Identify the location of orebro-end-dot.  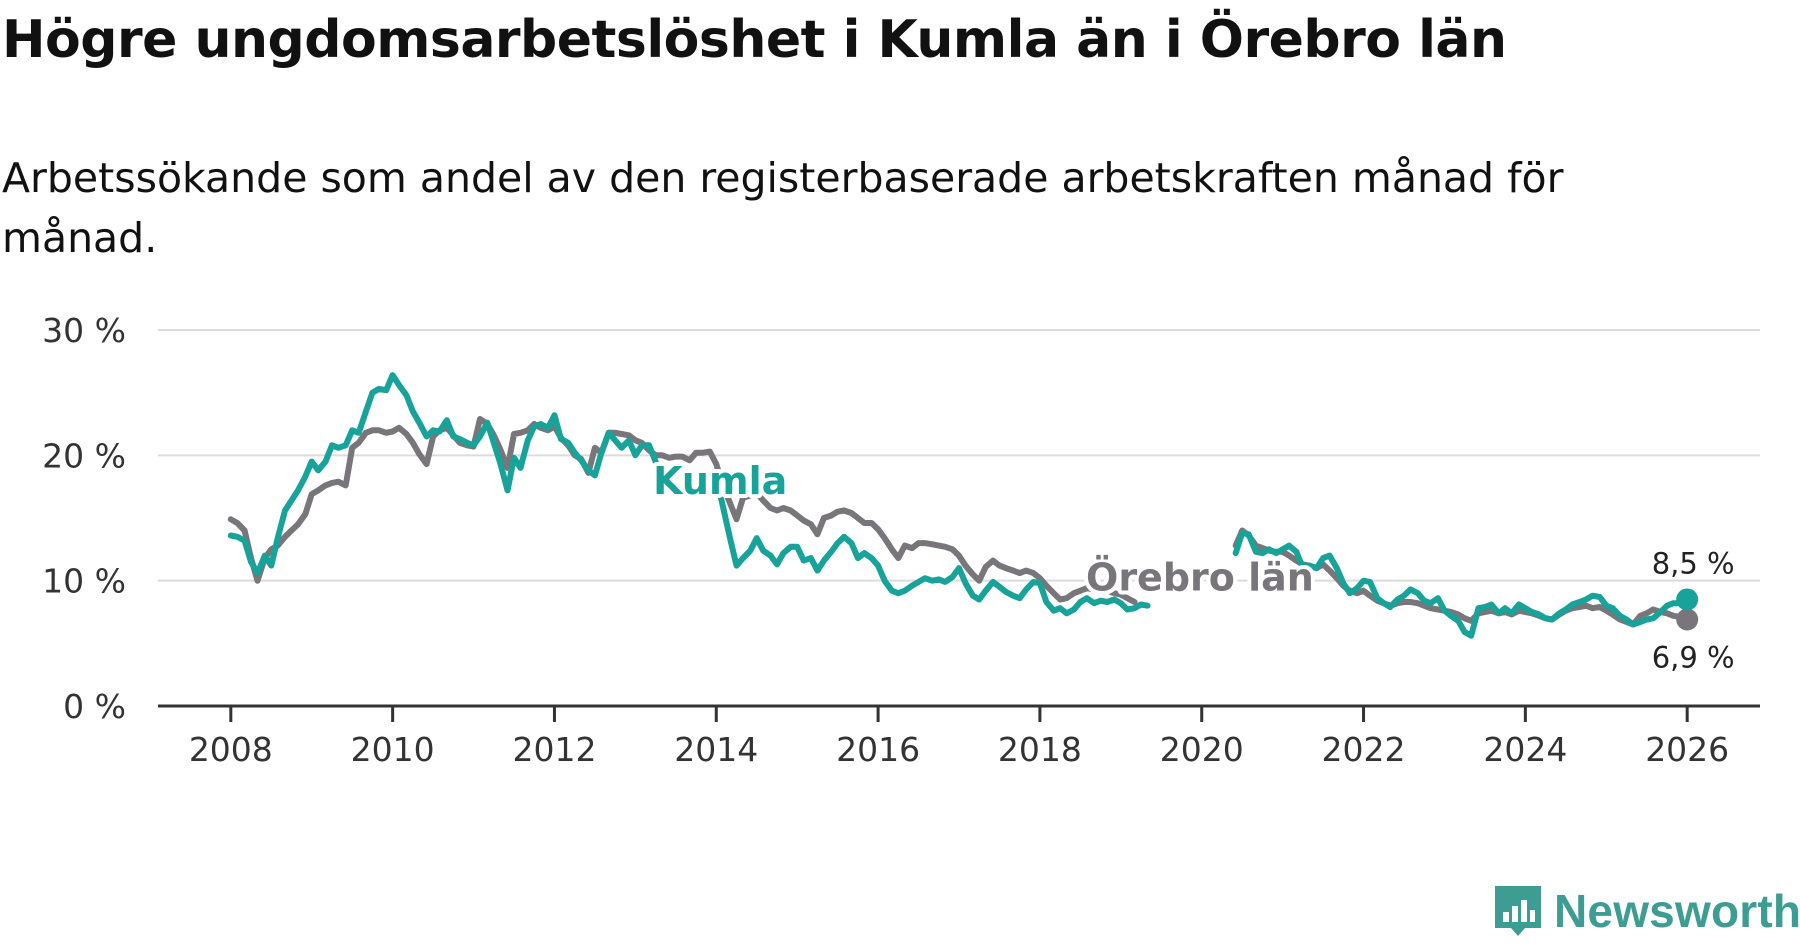
(1687, 619).